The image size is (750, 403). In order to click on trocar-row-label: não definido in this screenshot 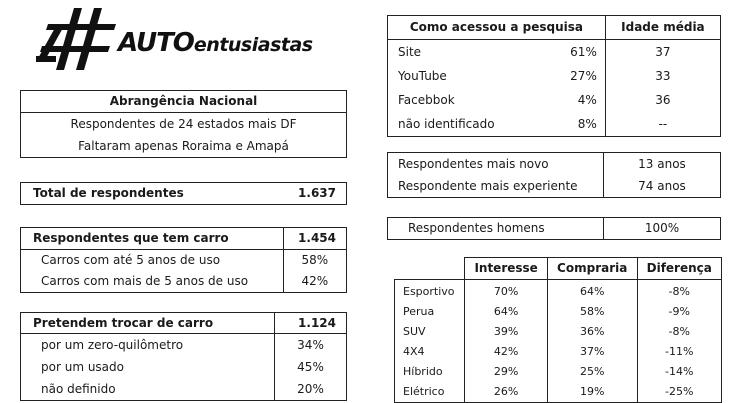, I will do `click(78, 389)`.